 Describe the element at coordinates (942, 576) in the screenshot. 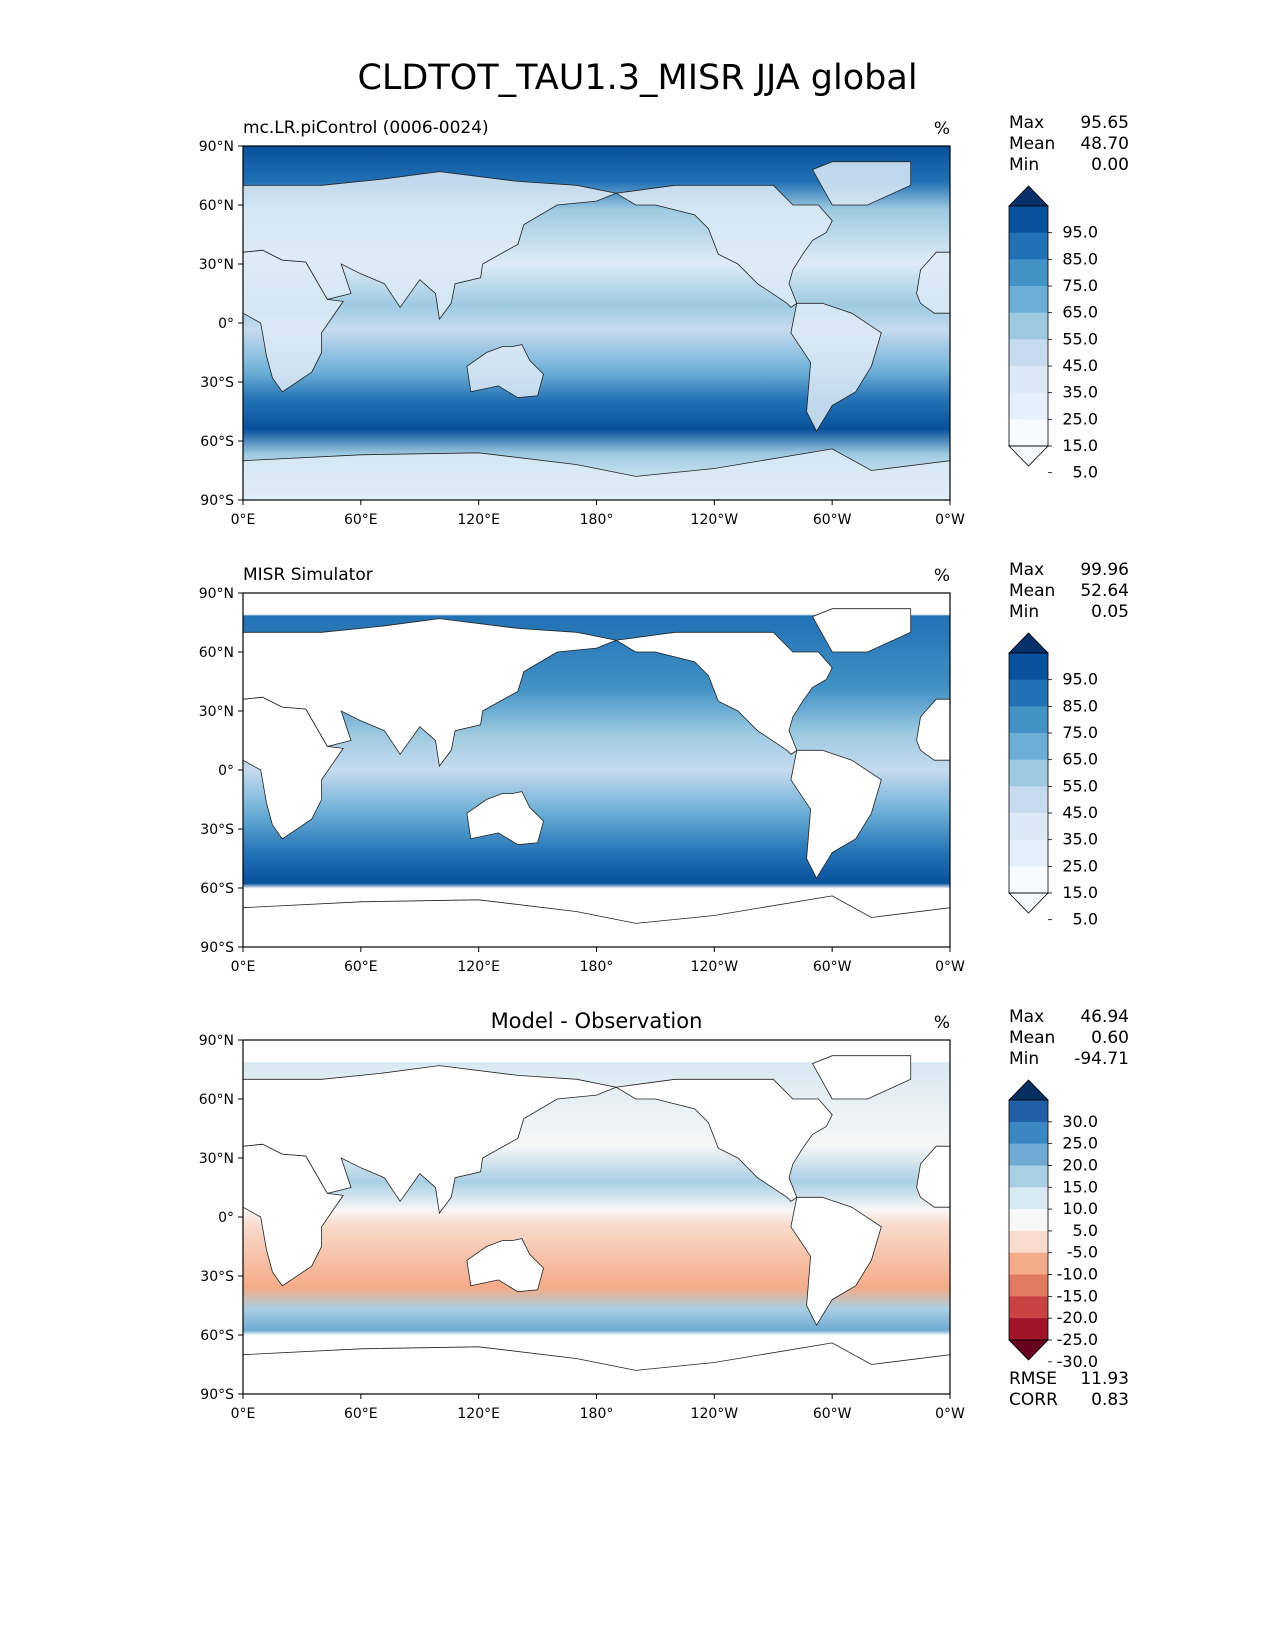

I see `units-label: %` at that location.